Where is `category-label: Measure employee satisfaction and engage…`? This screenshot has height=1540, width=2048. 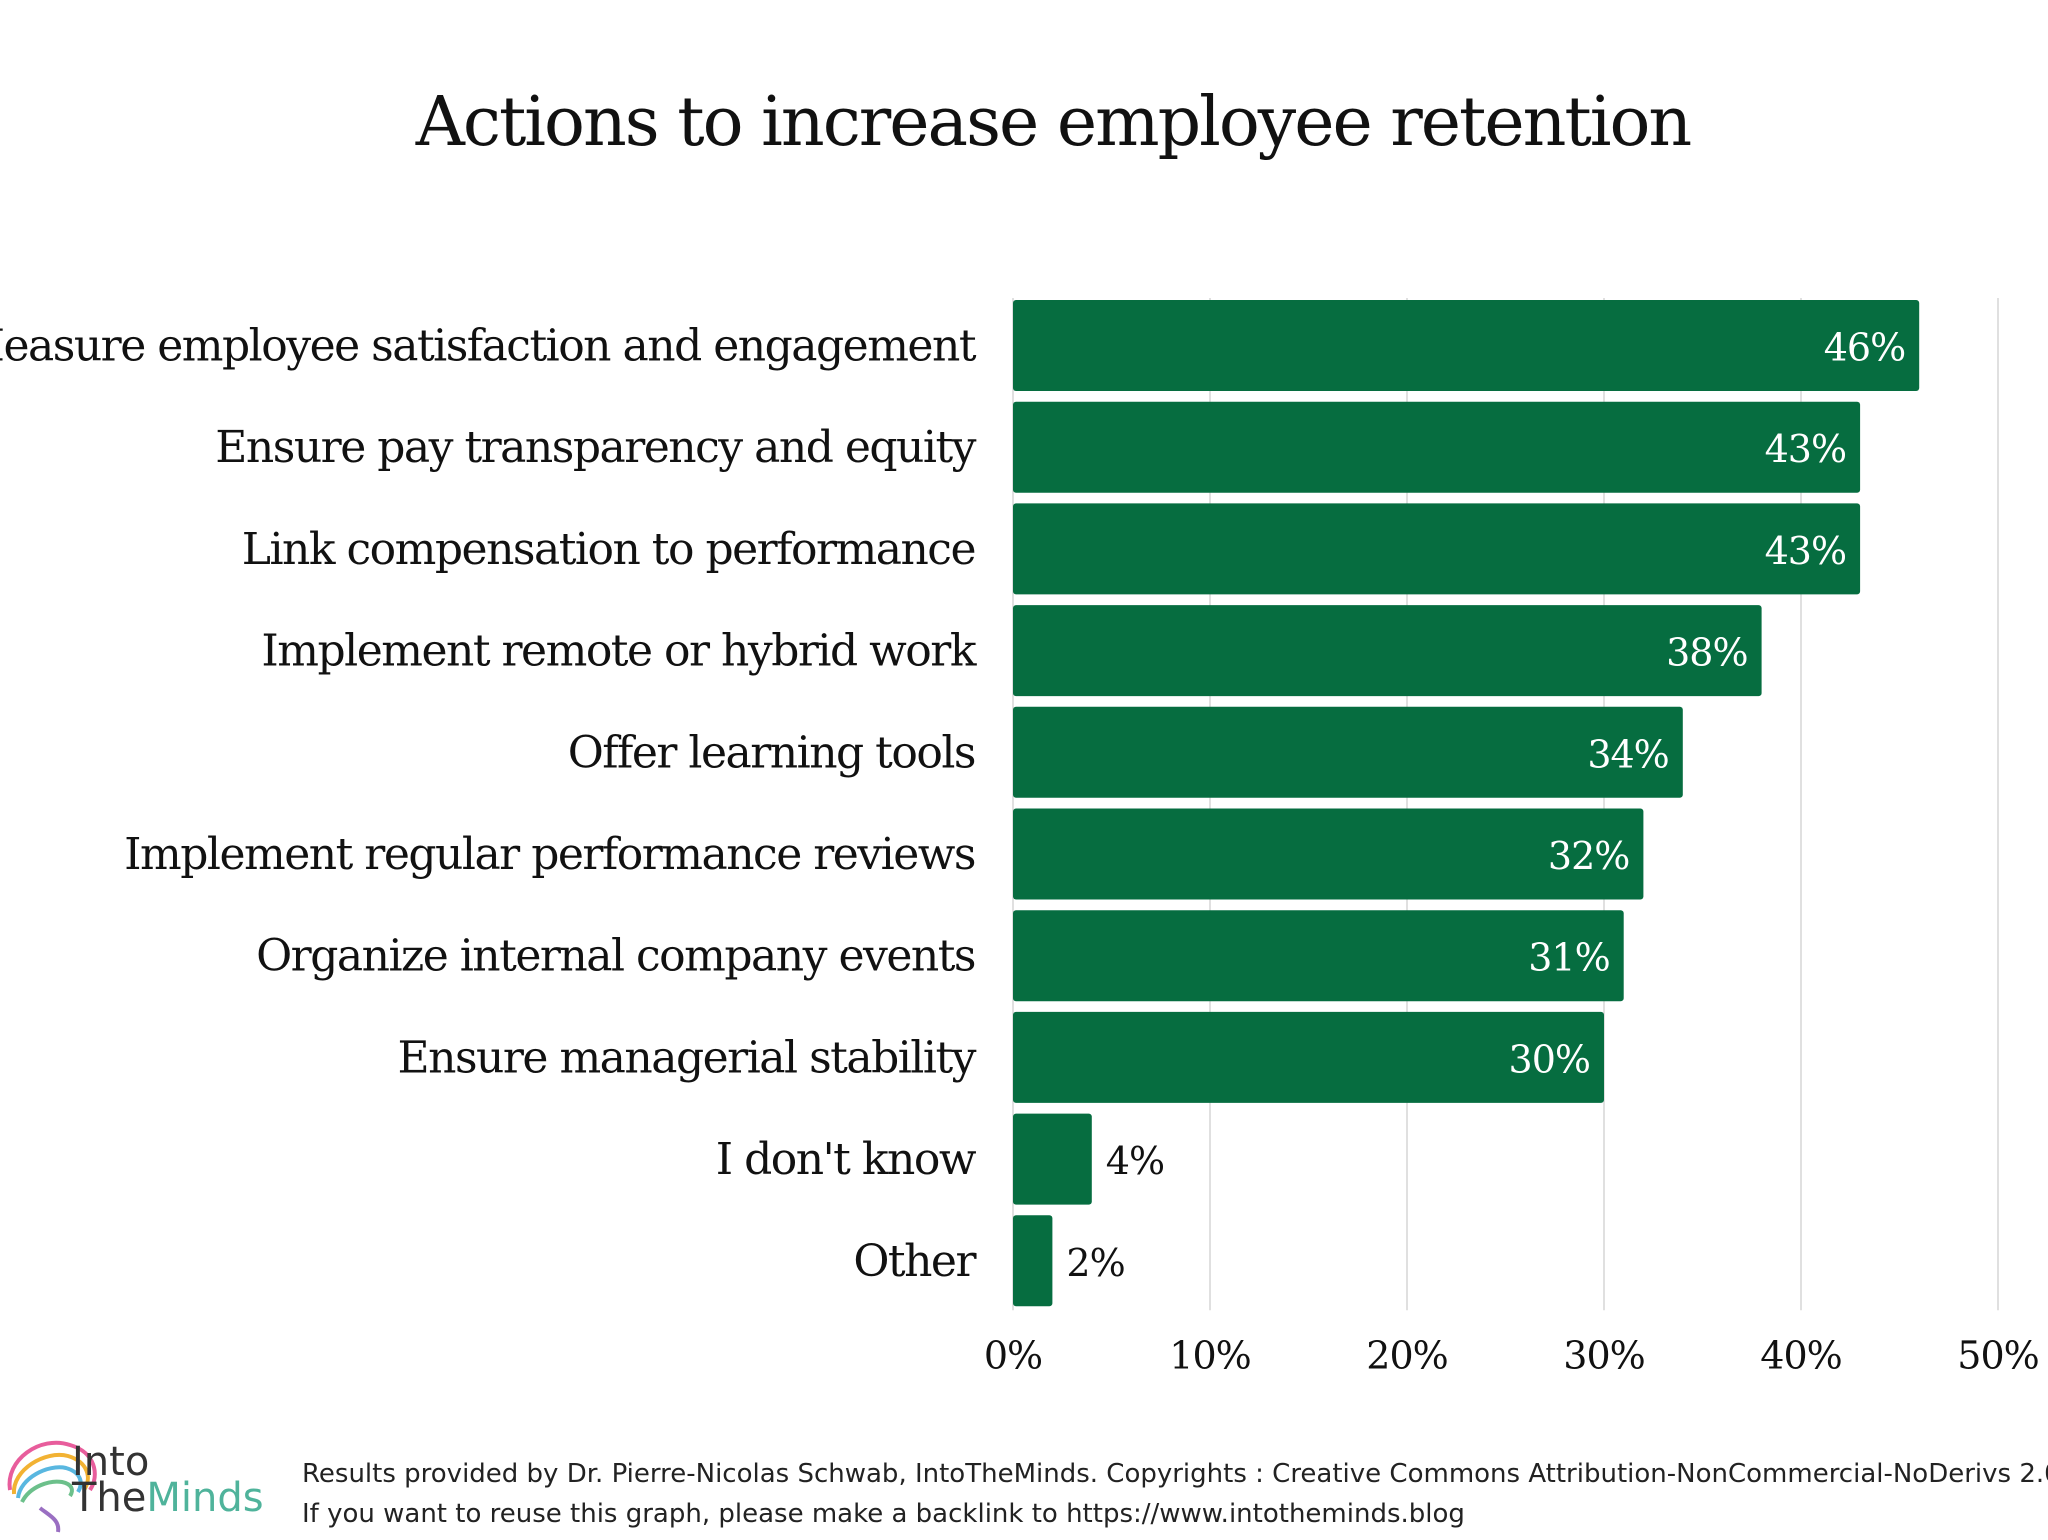 category-label: Measure employee satisfaction and engage… is located at coordinates (488, 346).